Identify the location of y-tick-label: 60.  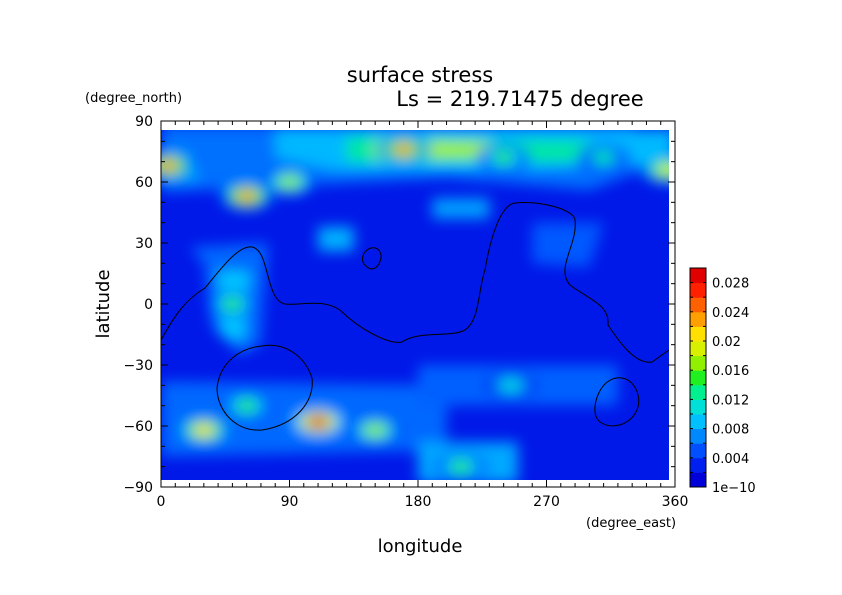
(144, 183).